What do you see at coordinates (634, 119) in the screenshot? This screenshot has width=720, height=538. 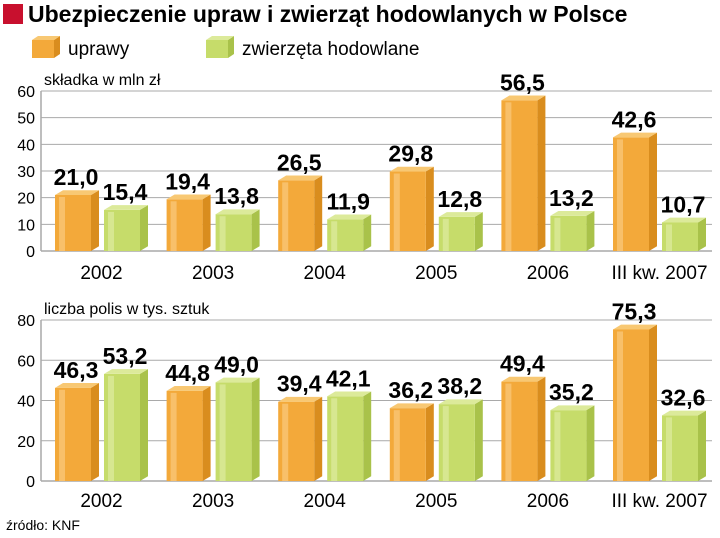 I see `premium-value-label: 42,6` at bounding box center [634, 119].